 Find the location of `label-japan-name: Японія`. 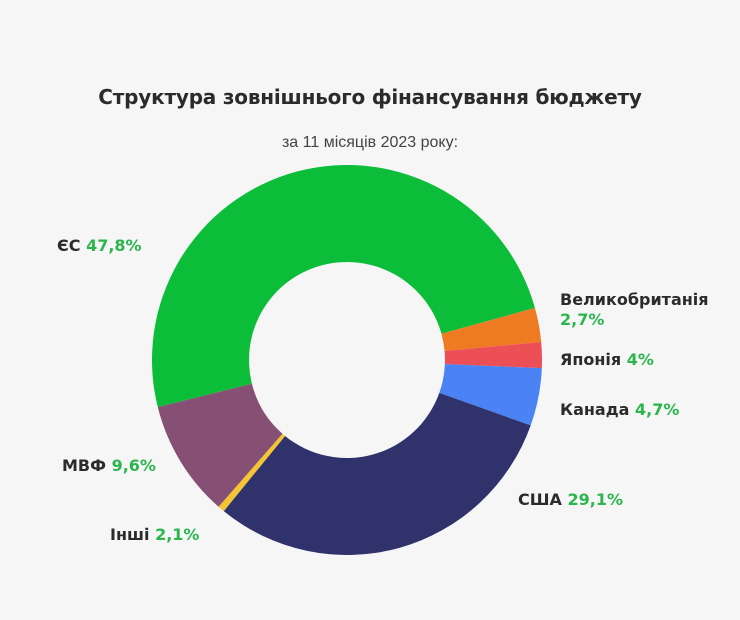

label-japan-name: Японія is located at coordinates (591, 359).